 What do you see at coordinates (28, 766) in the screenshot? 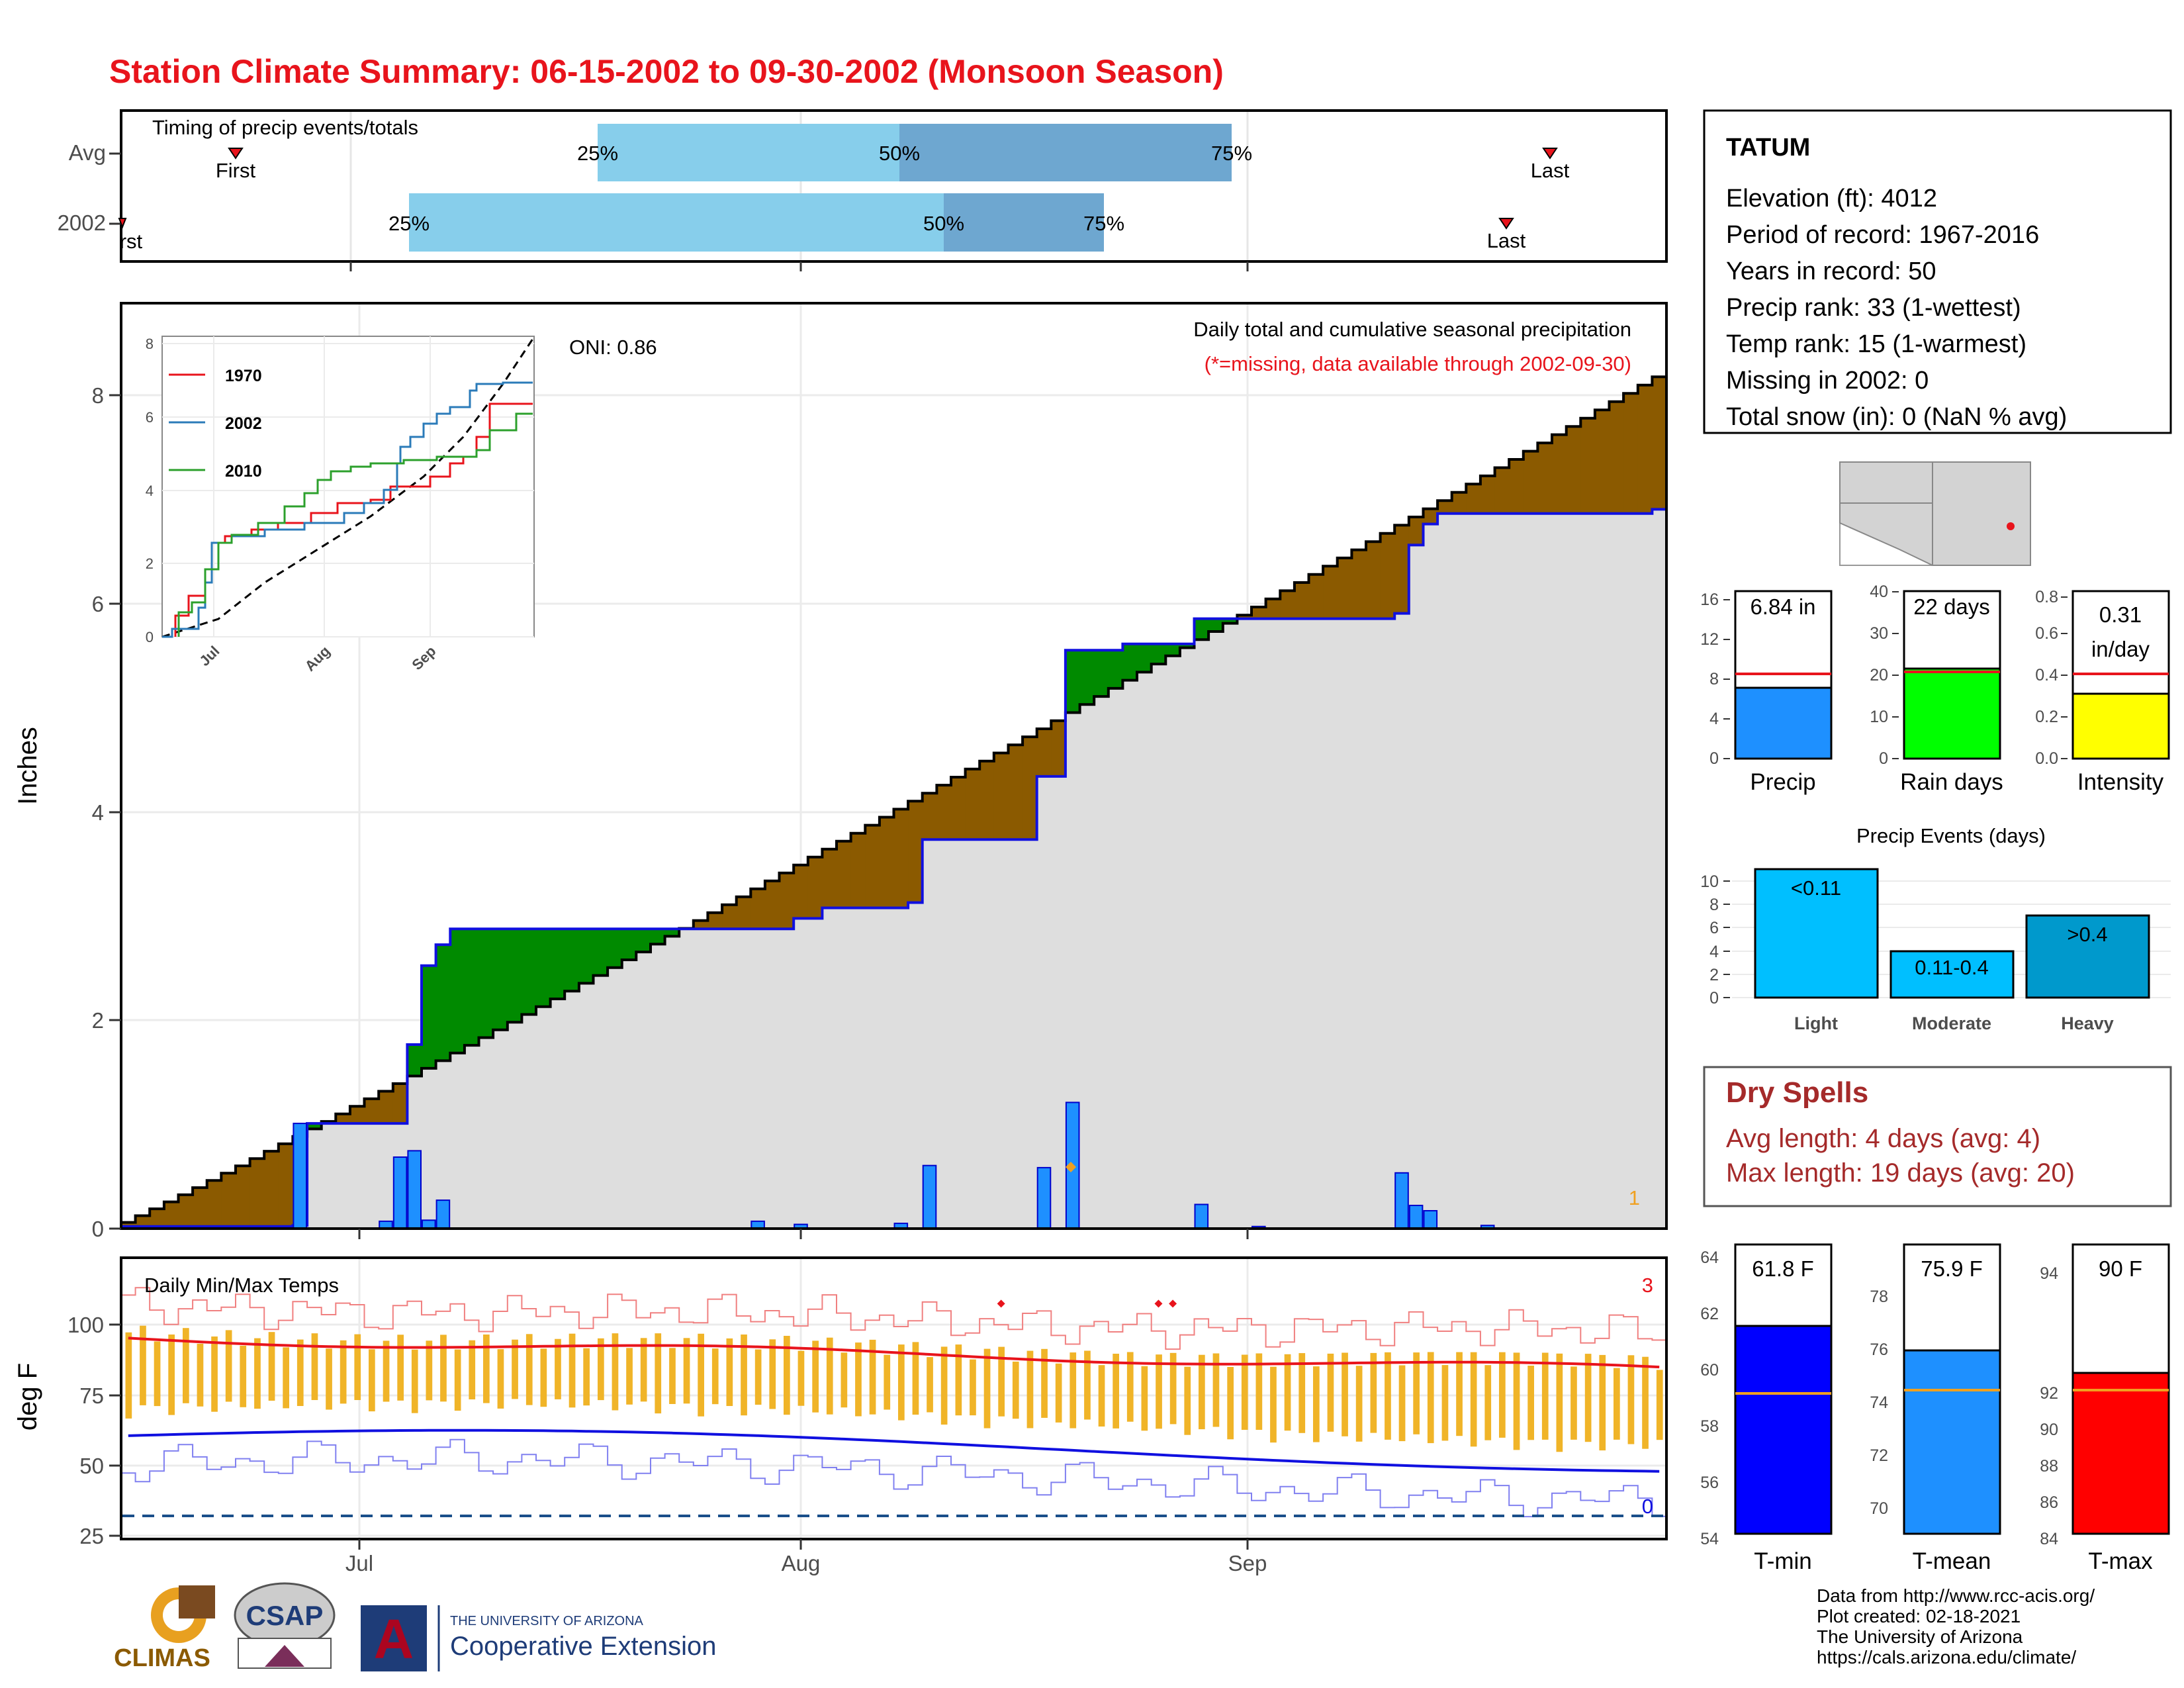
I see `main-y-label: Inches` at bounding box center [28, 766].